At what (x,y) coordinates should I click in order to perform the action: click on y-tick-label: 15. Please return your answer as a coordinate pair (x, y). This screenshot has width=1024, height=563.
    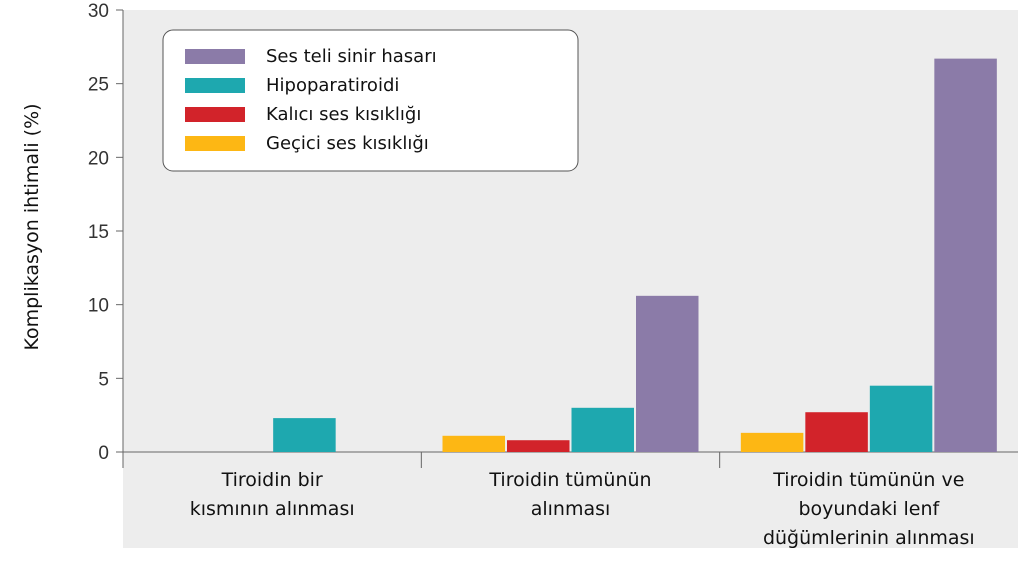
    Looking at the image, I should click on (98, 232).